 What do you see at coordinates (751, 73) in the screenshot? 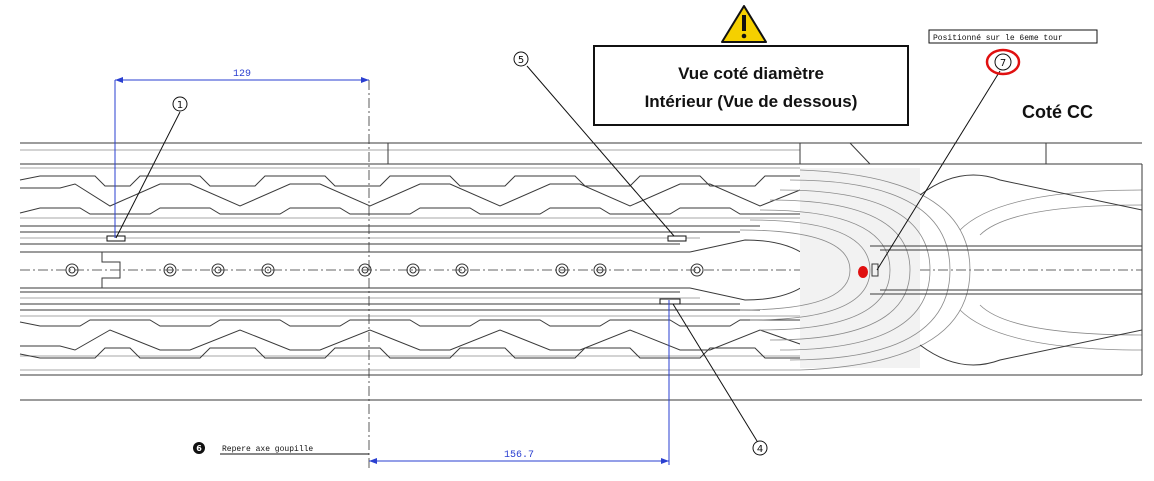
I see `warning-line-1: Vue coté diamètre` at bounding box center [751, 73].